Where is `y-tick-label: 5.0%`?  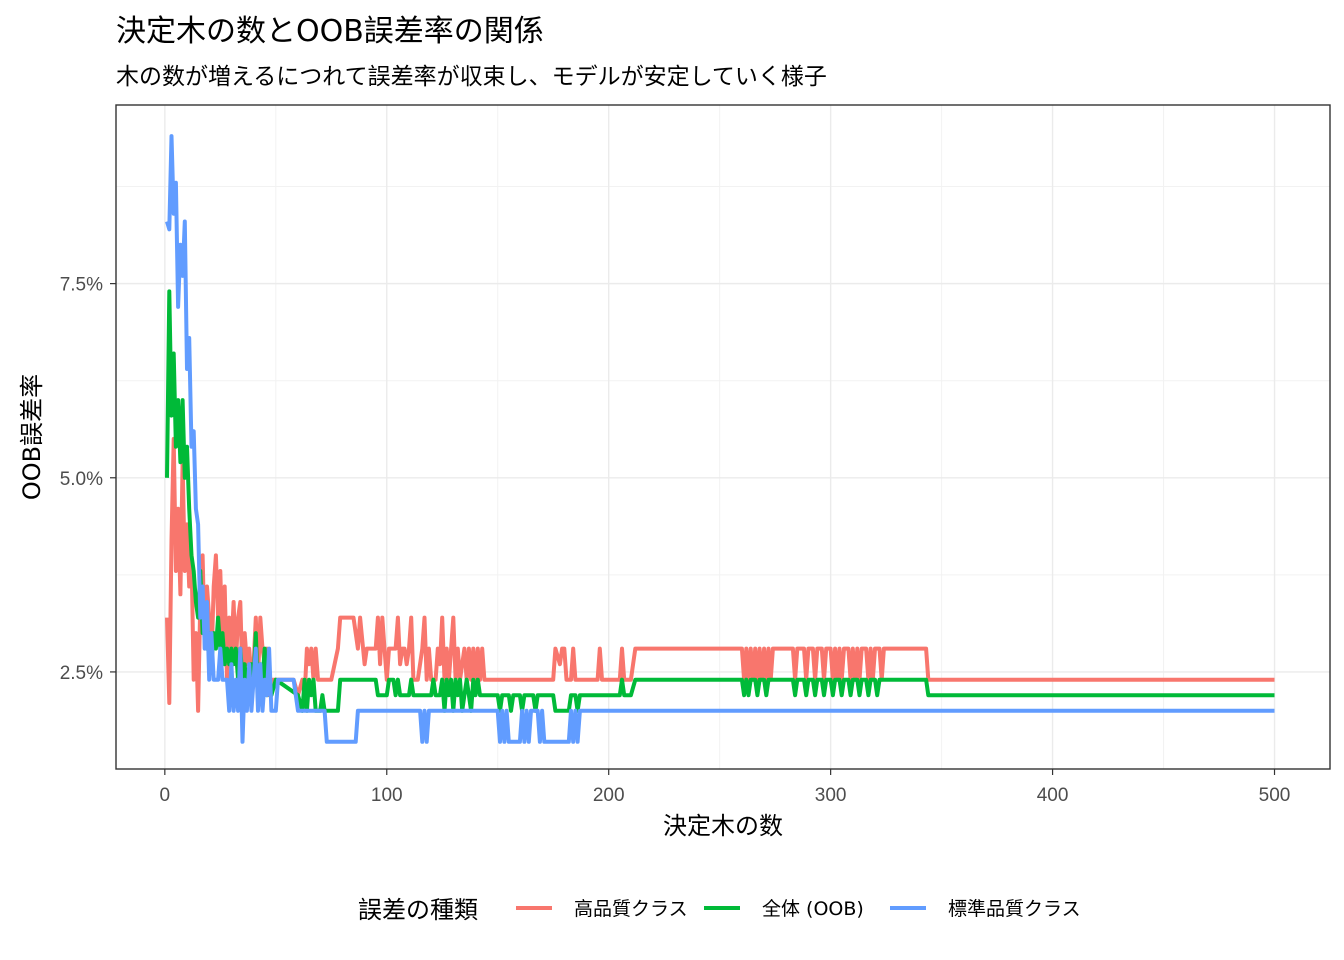
y-tick-label: 5.0% is located at coordinates (81, 479).